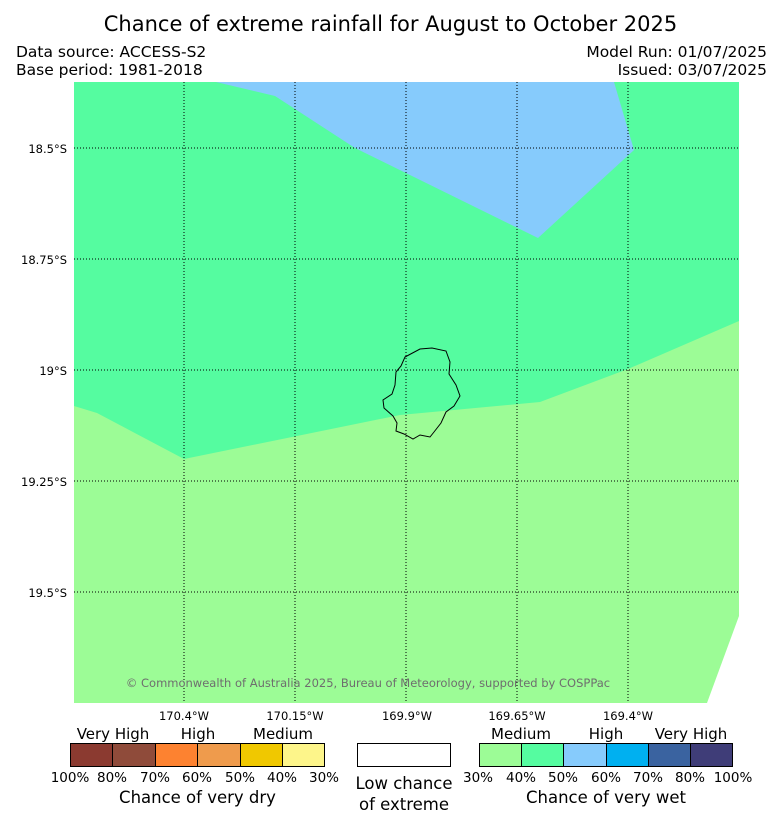  I want to click on lon-label-170-4: 170.4°W, so click(184, 716).